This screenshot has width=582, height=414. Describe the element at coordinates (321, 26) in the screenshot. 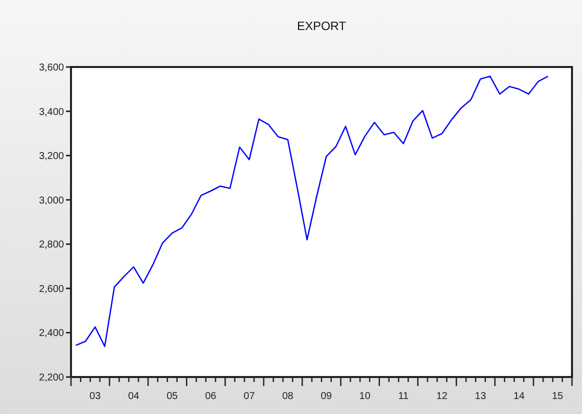

I see `chart-title: EXPORT` at that location.